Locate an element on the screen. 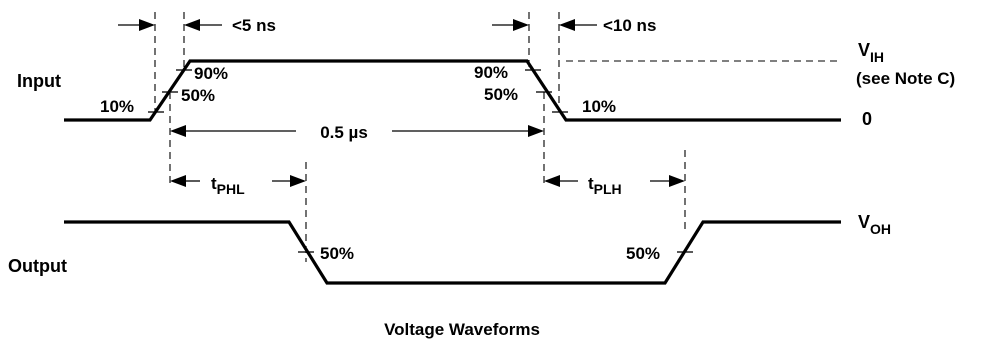 The width and height of the screenshot is (987, 344). input-fall-50-label: 50% is located at coordinates (501, 94).